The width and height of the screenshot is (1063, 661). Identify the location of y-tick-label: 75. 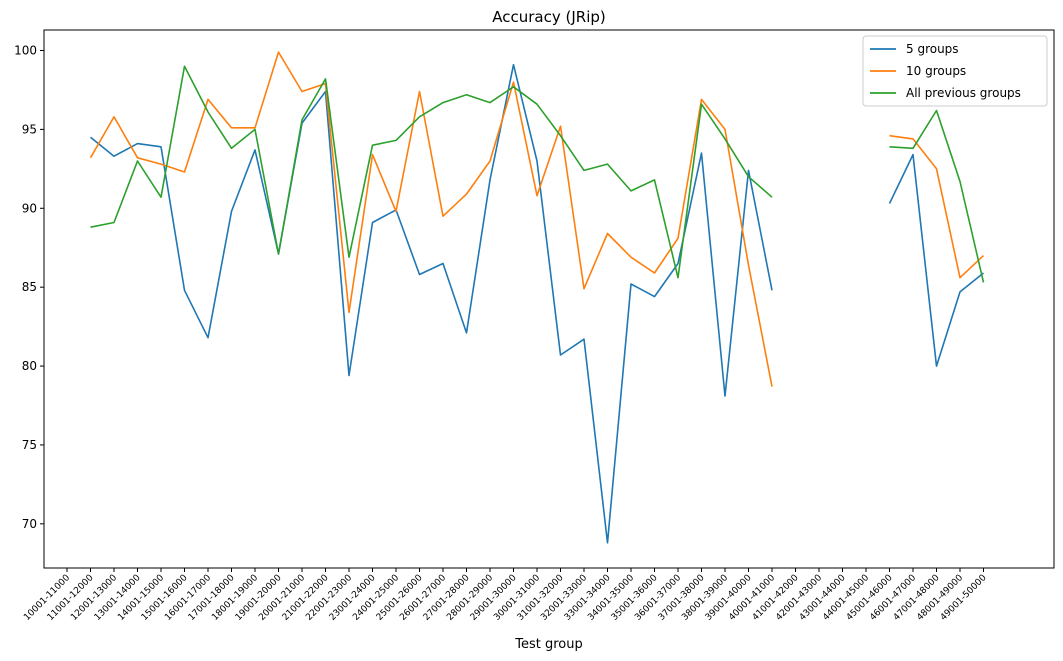
(29, 445).